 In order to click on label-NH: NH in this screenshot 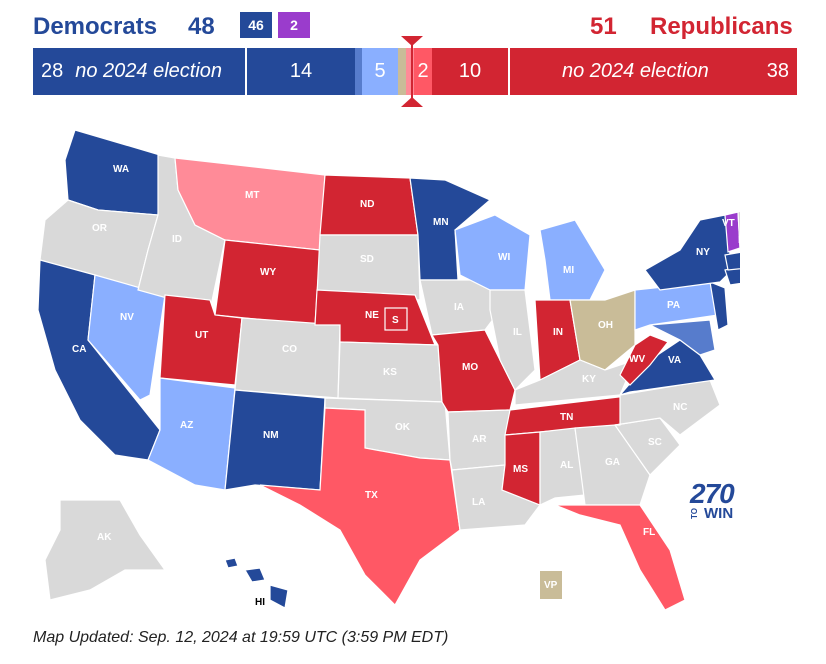, I will do `click(739, 240)`.